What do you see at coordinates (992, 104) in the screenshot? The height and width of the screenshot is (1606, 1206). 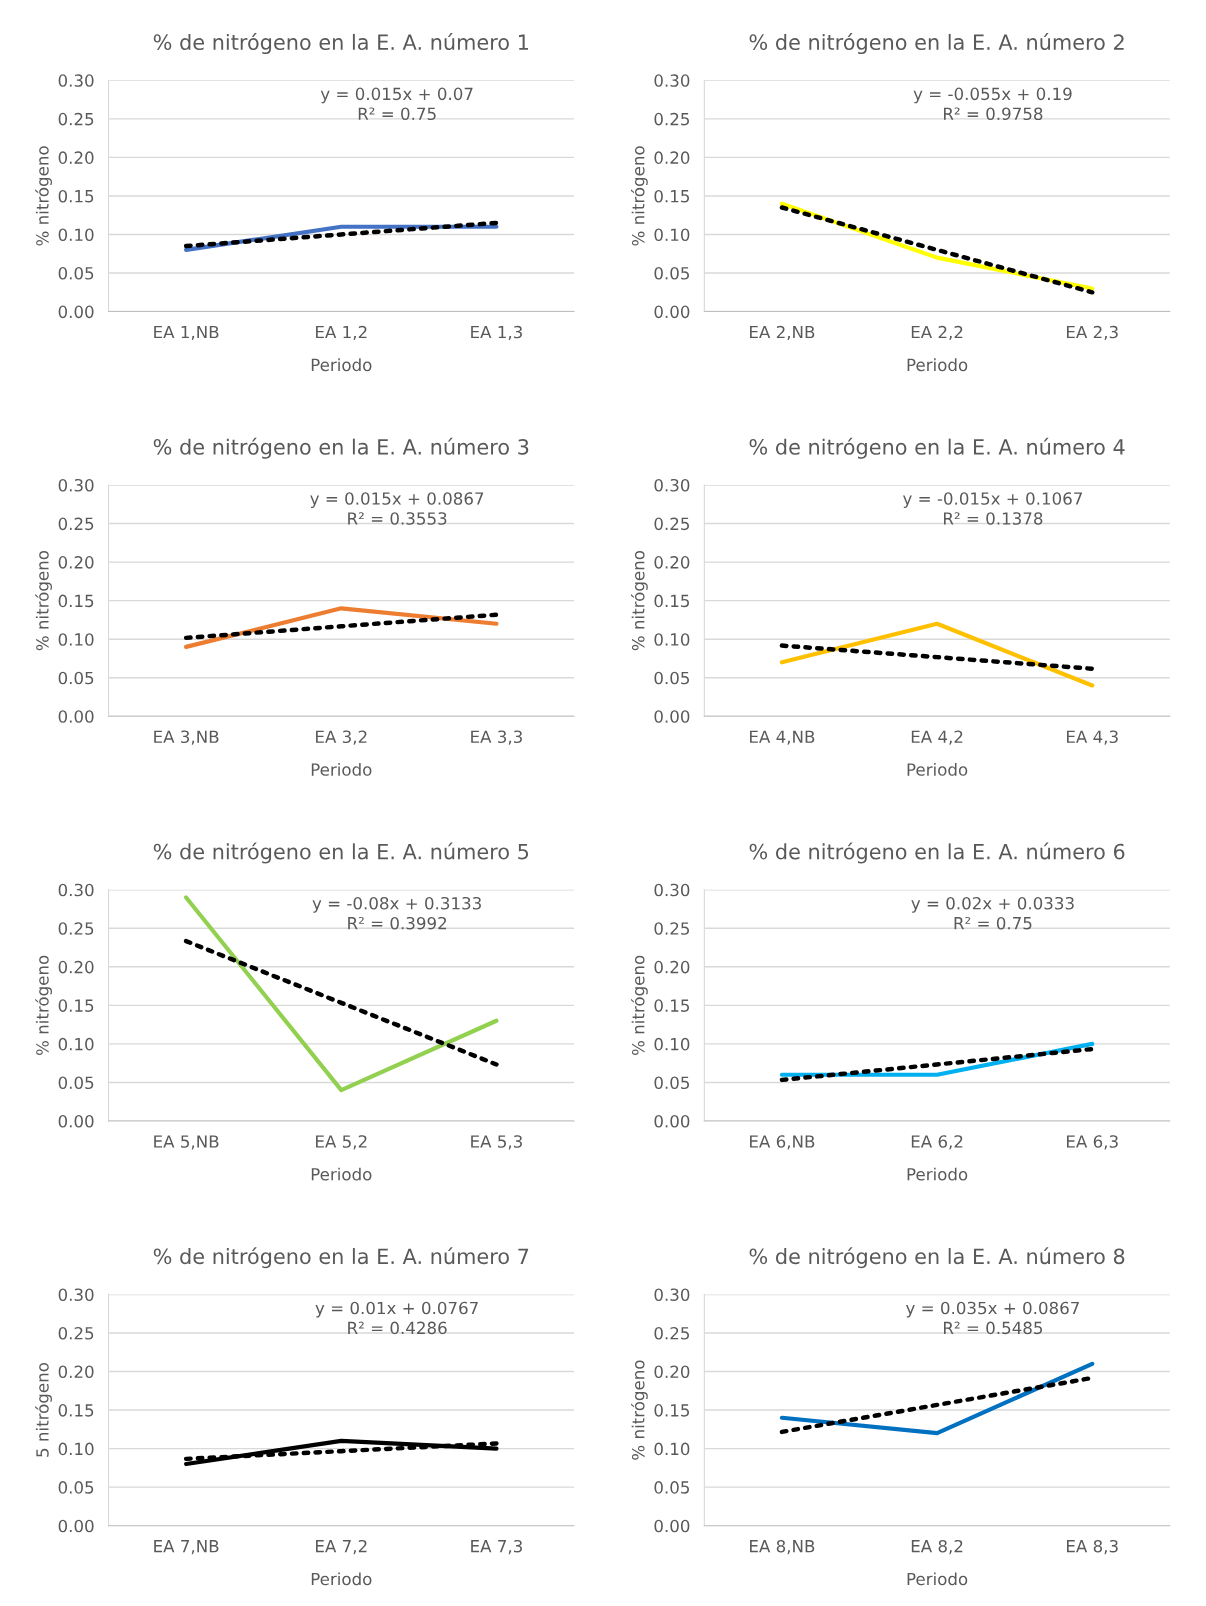 I see `annotation: y = -0.055x + 0.19 R² = 0.9758` at bounding box center [992, 104].